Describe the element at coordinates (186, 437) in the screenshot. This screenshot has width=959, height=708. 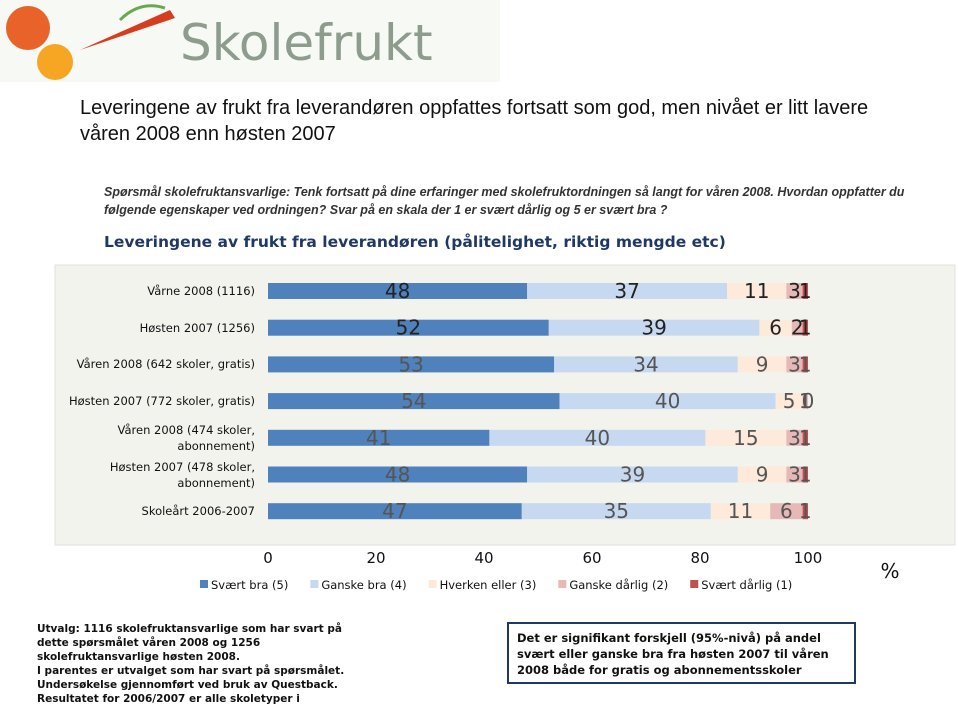
I see `row-label: Våren 2008 (474 skoler, abonnement)` at that location.